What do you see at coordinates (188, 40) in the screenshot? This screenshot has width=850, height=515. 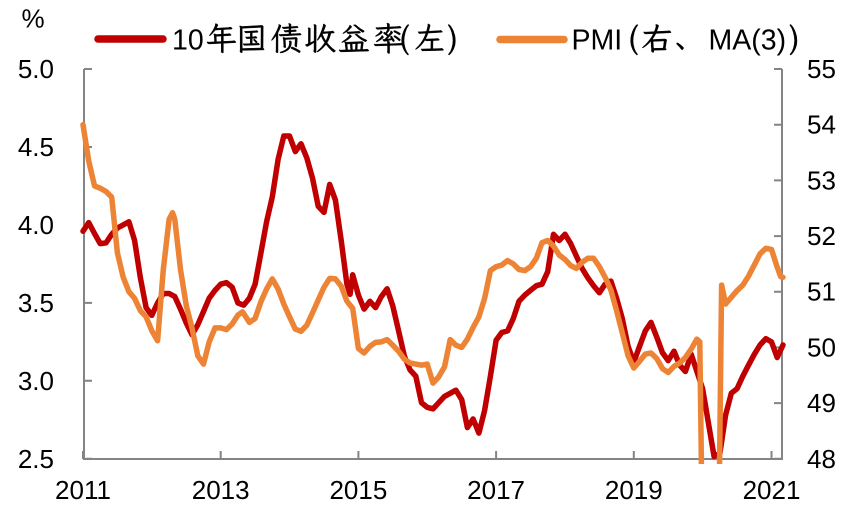 I see `svg-text: 10` at bounding box center [188, 40].